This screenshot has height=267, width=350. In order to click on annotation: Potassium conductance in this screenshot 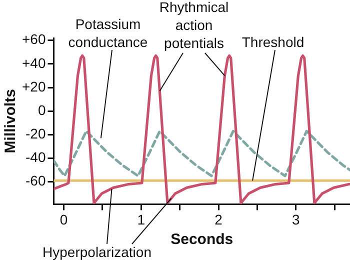, I will do `click(108, 33)`.